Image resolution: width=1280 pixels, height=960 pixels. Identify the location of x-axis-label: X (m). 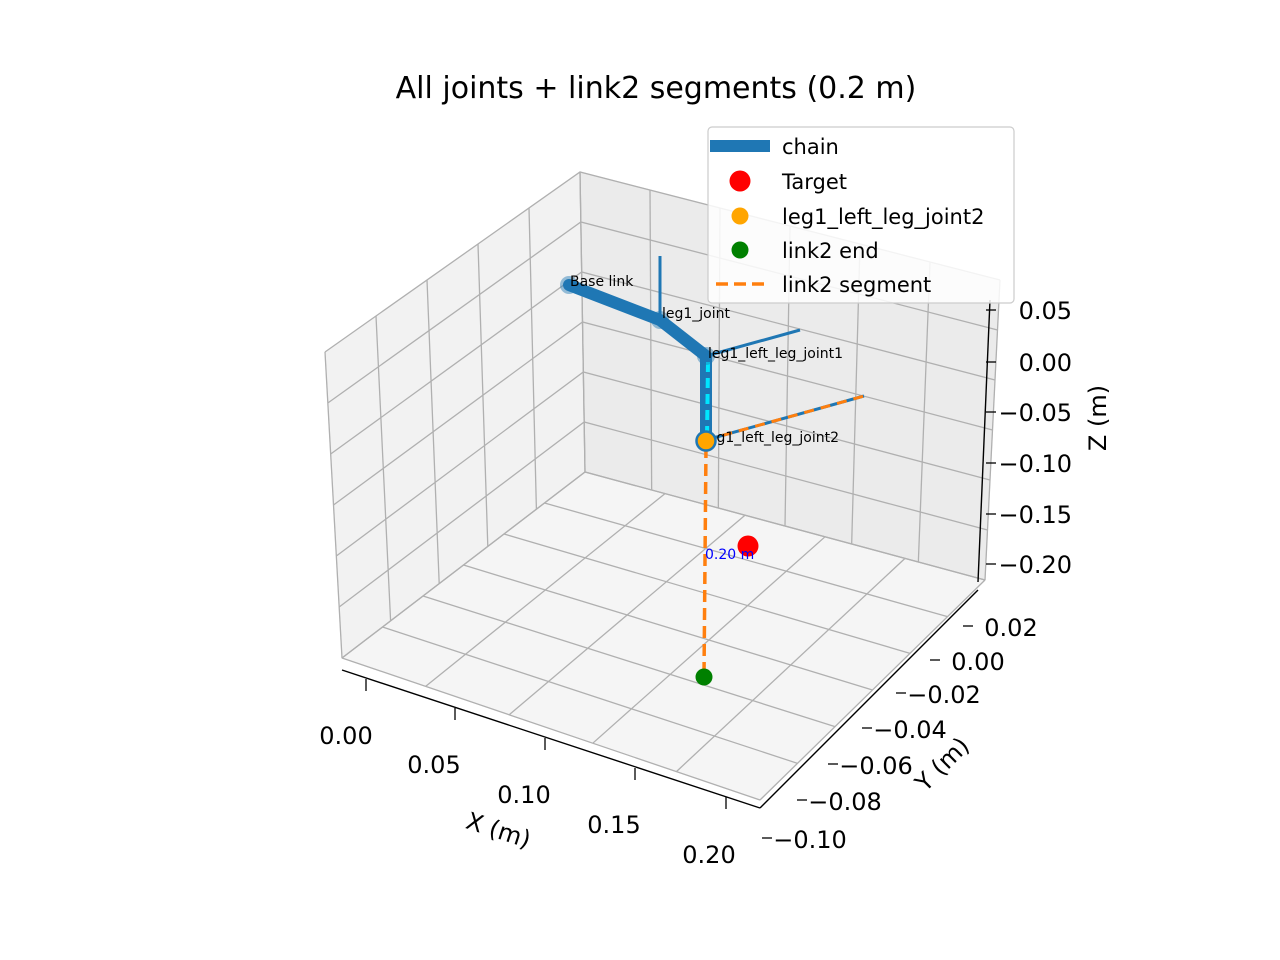
(499, 830).